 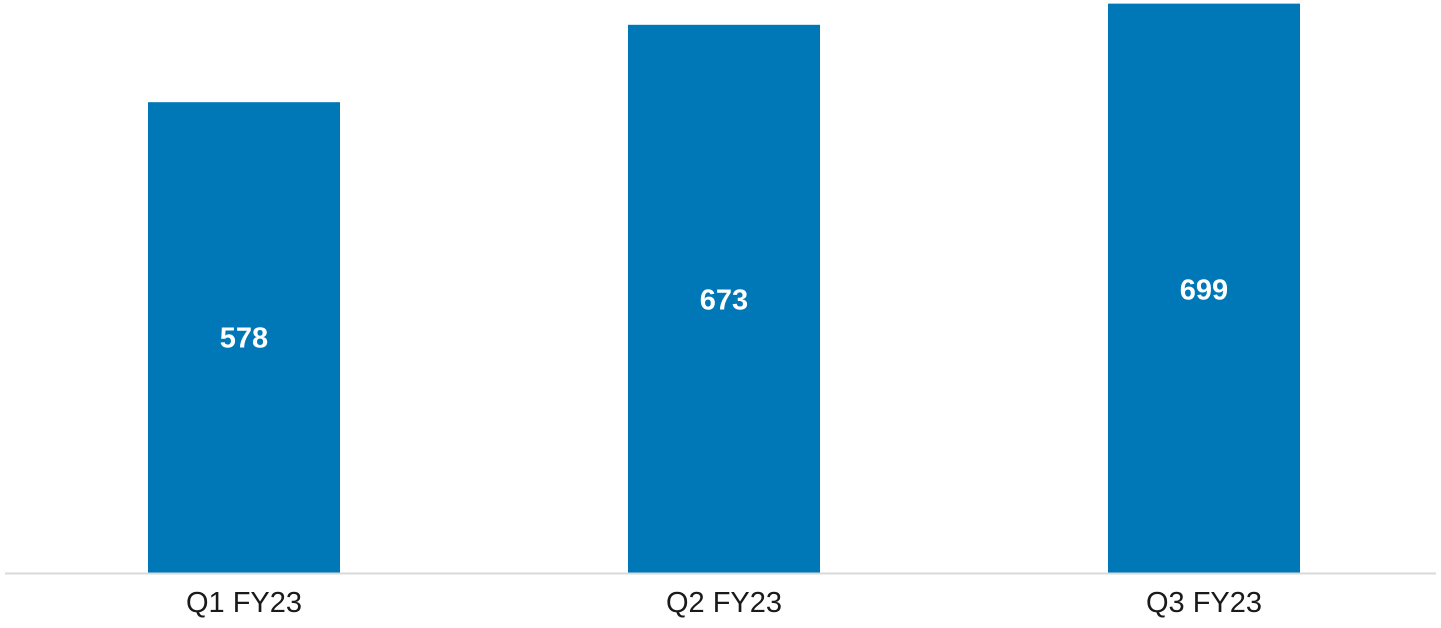 I want to click on x-tick-label-3: Q3 FY23, so click(x=1204, y=603).